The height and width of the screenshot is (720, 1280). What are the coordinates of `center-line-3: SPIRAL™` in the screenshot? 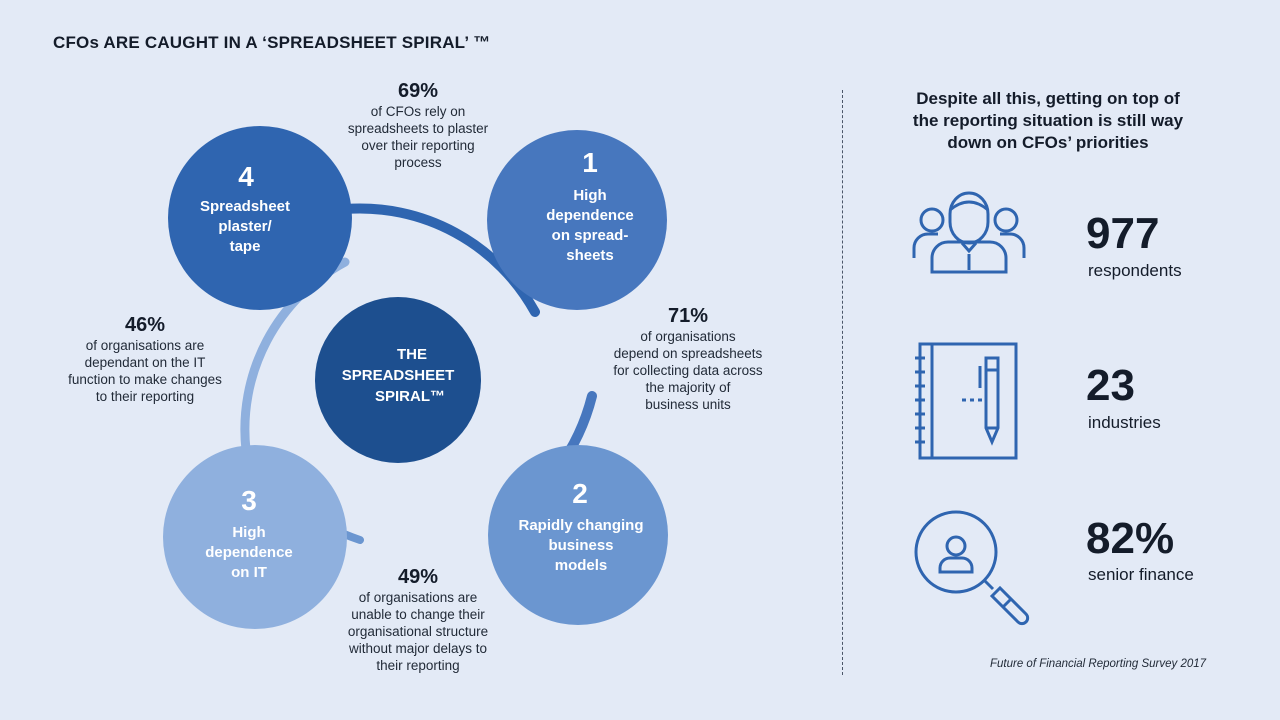 It's located at (410, 396).